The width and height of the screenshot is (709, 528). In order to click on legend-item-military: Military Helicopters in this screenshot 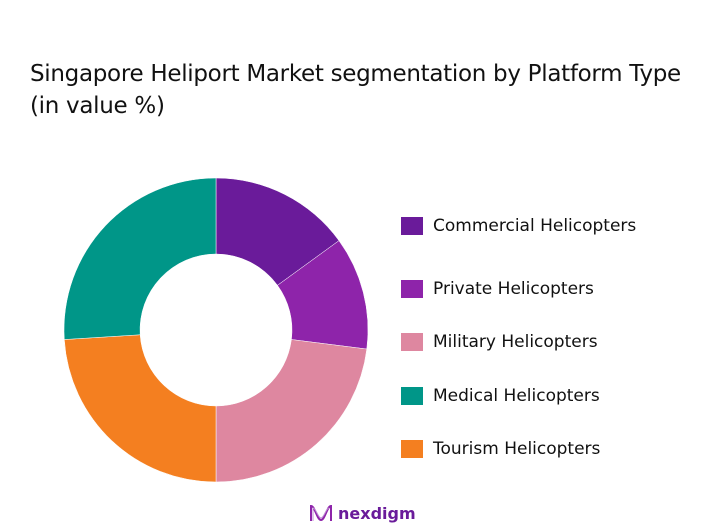, I will do `click(499, 342)`.